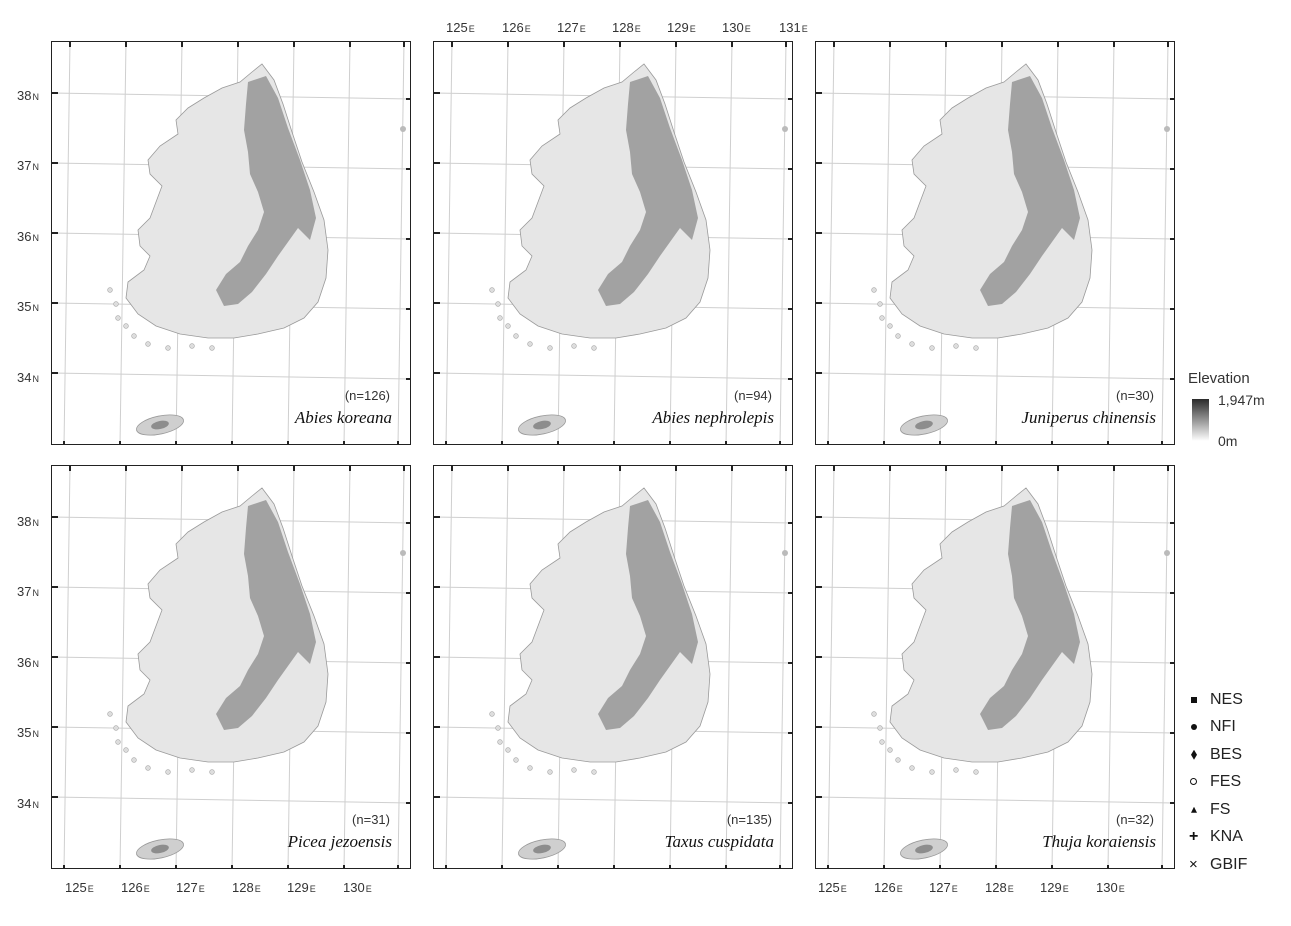 The image size is (1291, 926). What do you see at coordinates (1226, 699) in the screenshot?
I see `legend-label: NES` at bounding box center [1226, 699].